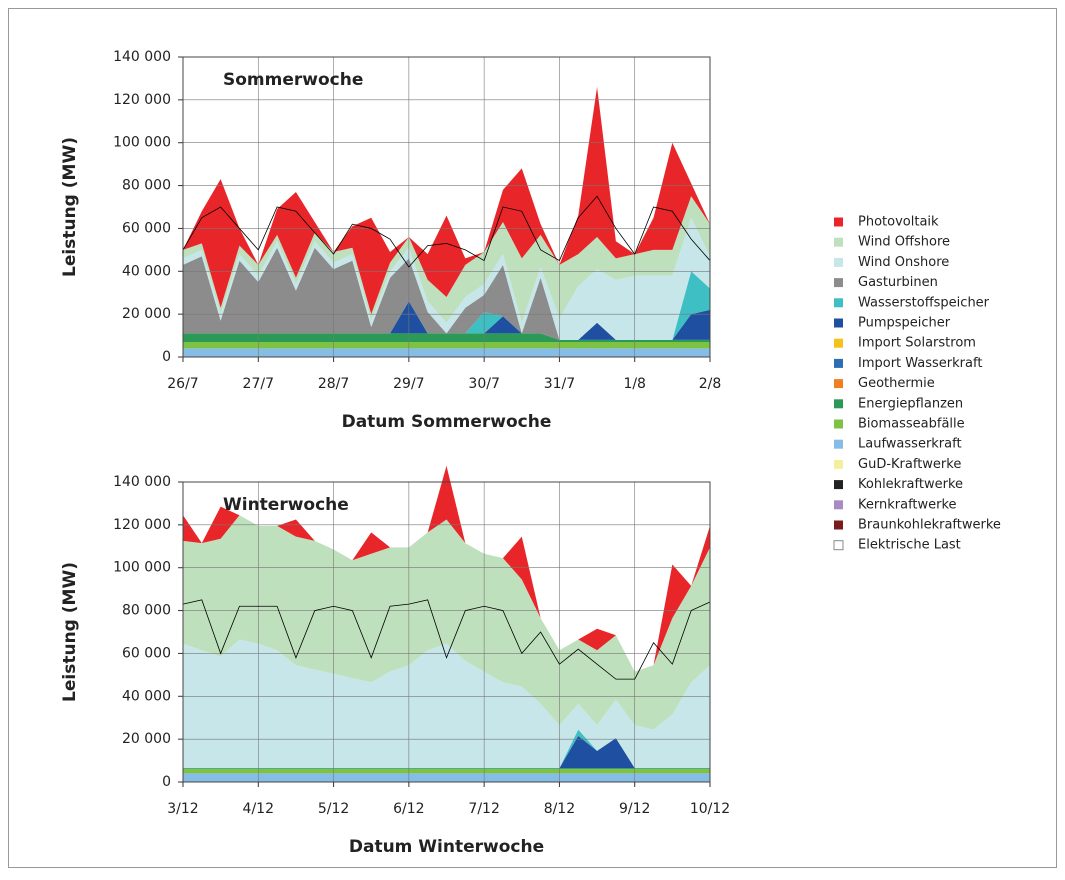  What do you see at coordinates (559, 809) in the screenshot?
I see `x-tick-label: 8/12` at bounding box center [559, 809].